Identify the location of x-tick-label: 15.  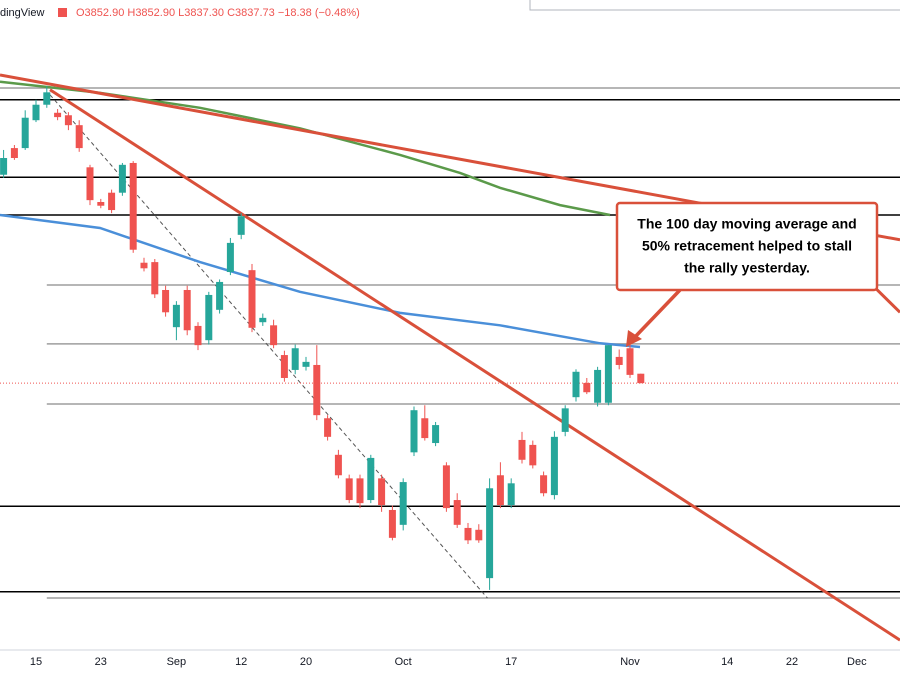
(36, 662).